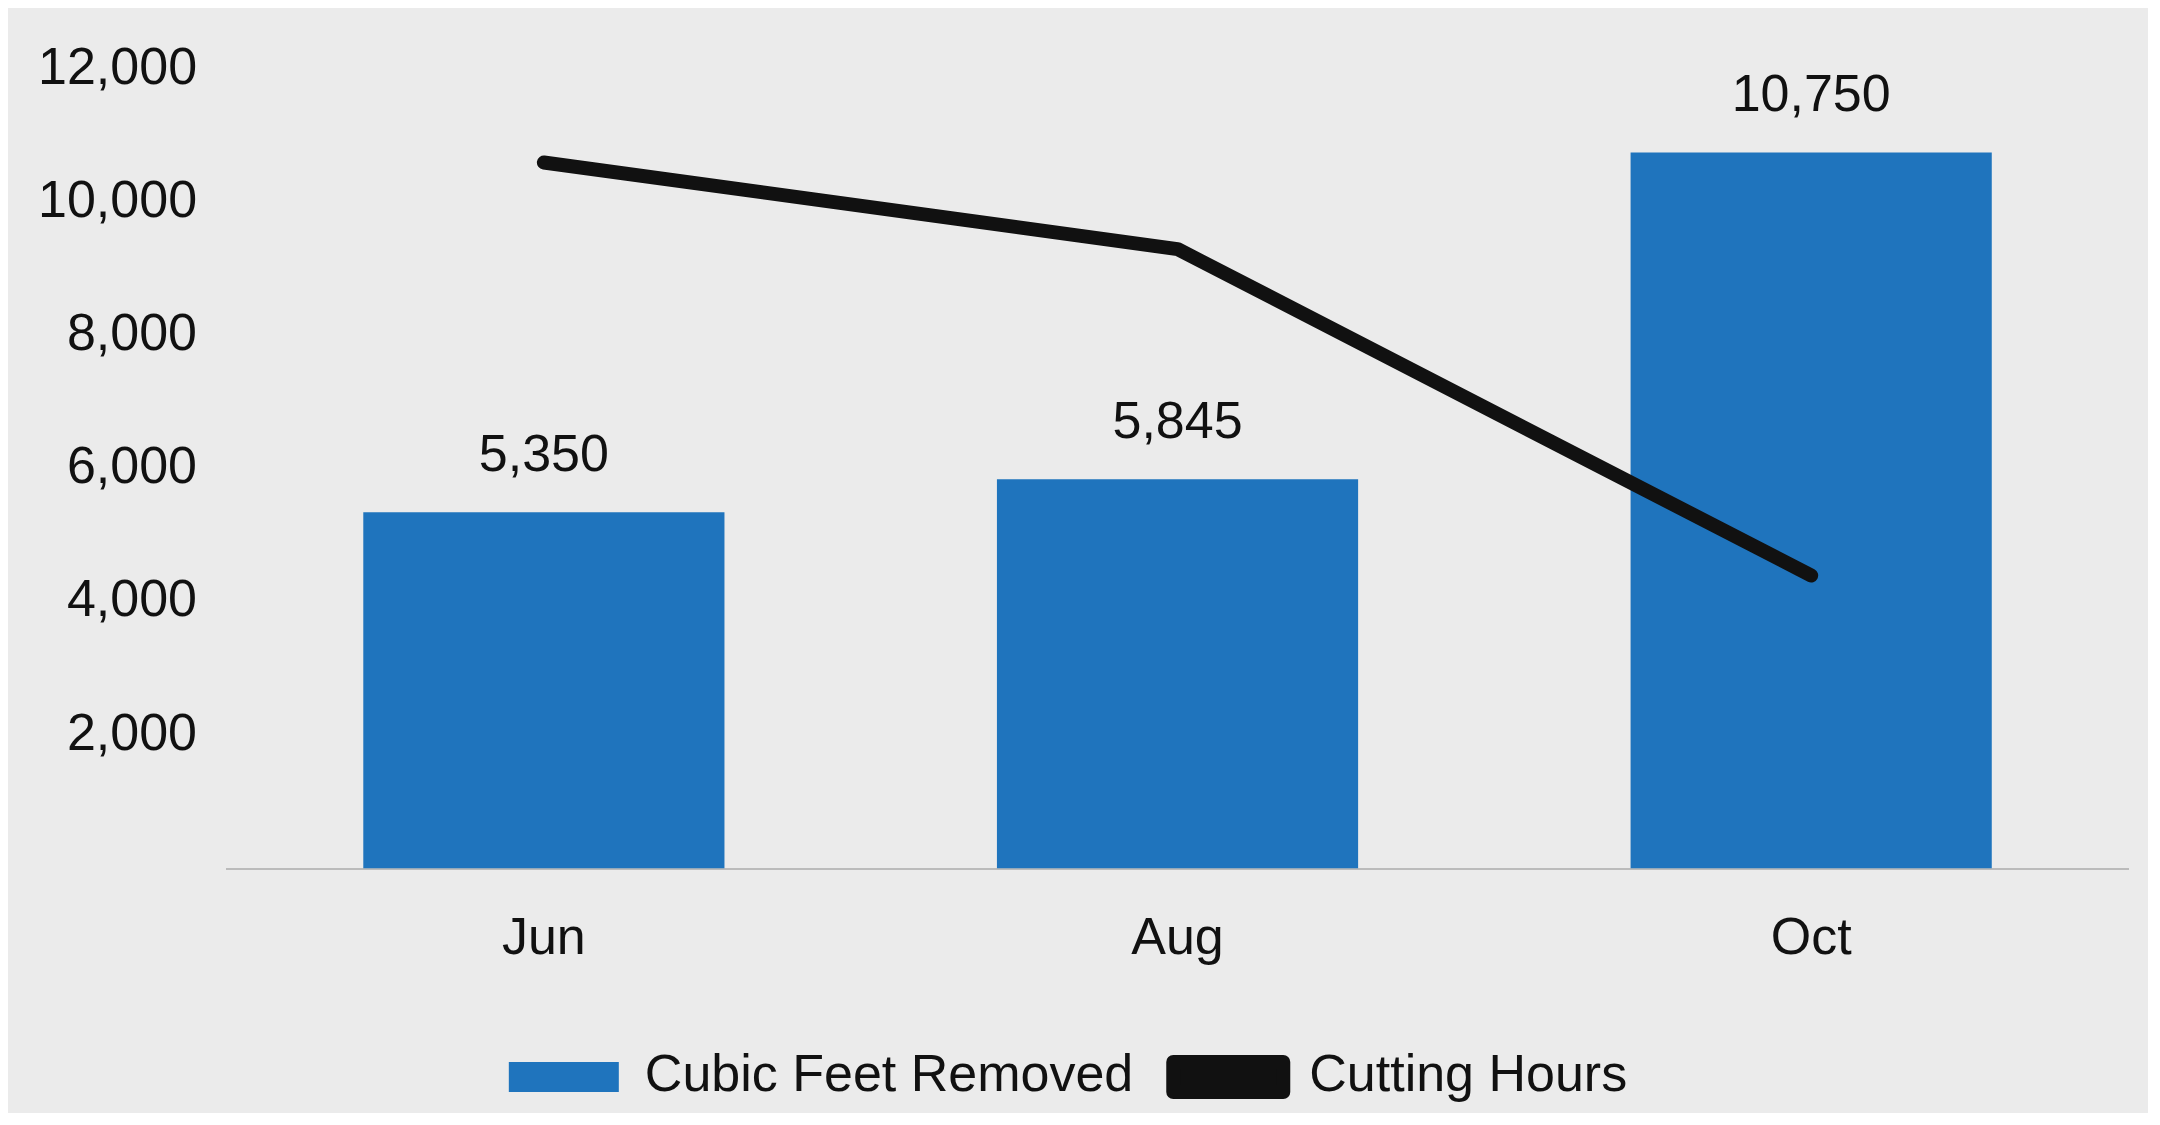 This screenshot has width=2160, height=1125. Describe the element at coordinates (1468, 1073) in the screenshot. I see `legend-label: Cutting Hours` at that location.